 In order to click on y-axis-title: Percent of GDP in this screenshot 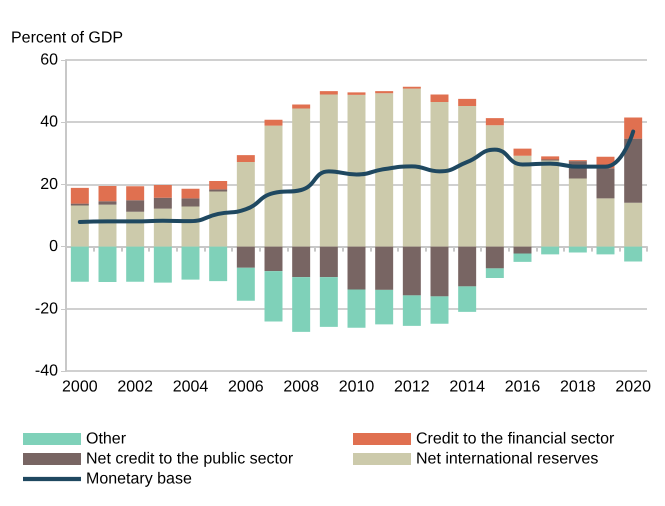, I will do `click(67, 38)`.